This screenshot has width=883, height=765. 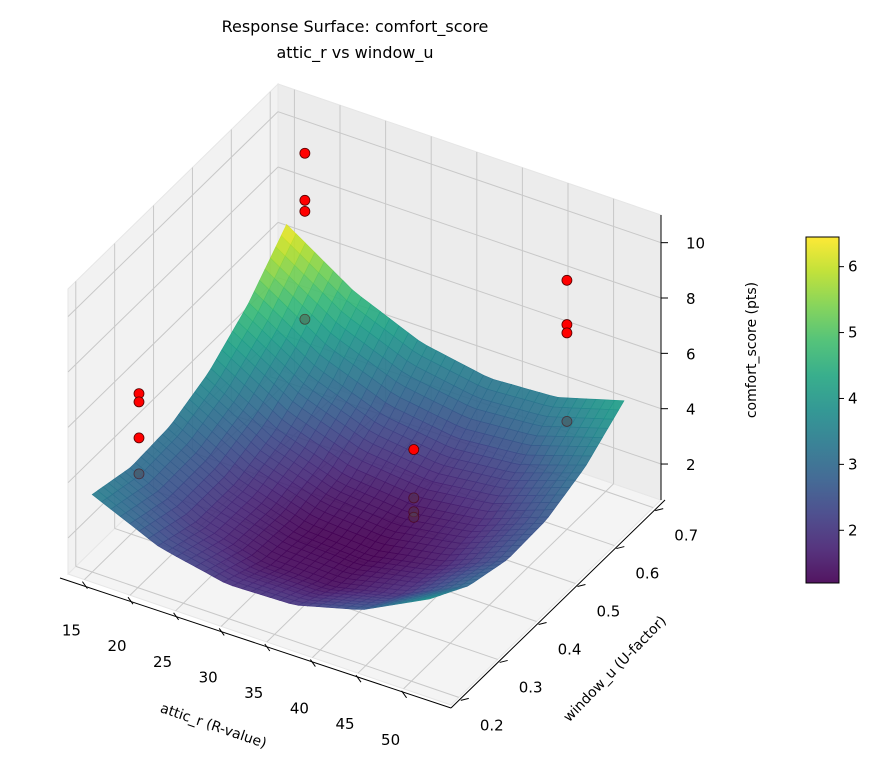 What do you see at coordinates (691, 465) in the screenshot?
I see `z-tick-label: 2` at bounding box center [691, 465].